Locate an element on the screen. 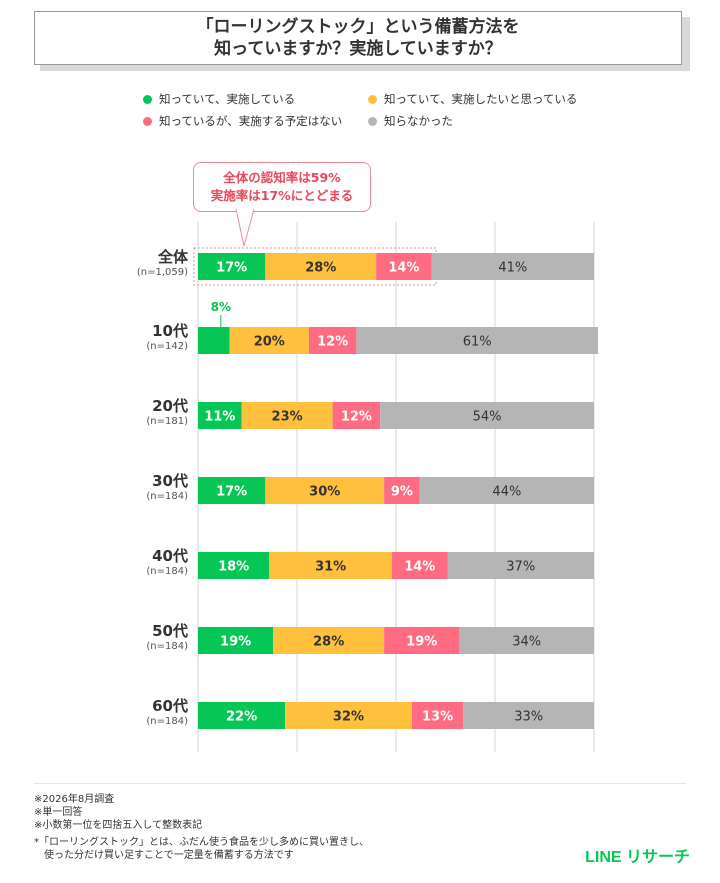 Image resolution: width=720 pixels, height=883 pixels. data-label-1-3: 14% is located at coordinates (403, 268).